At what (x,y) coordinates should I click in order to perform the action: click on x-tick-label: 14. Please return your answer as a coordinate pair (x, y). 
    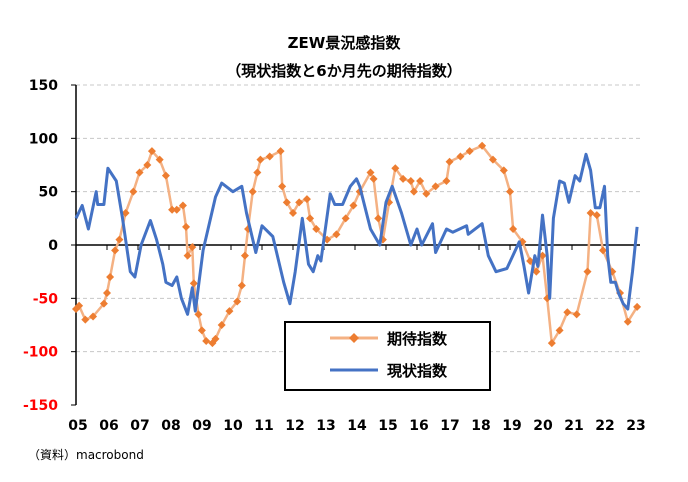
    Looking at the image, I should click on (357, 426).